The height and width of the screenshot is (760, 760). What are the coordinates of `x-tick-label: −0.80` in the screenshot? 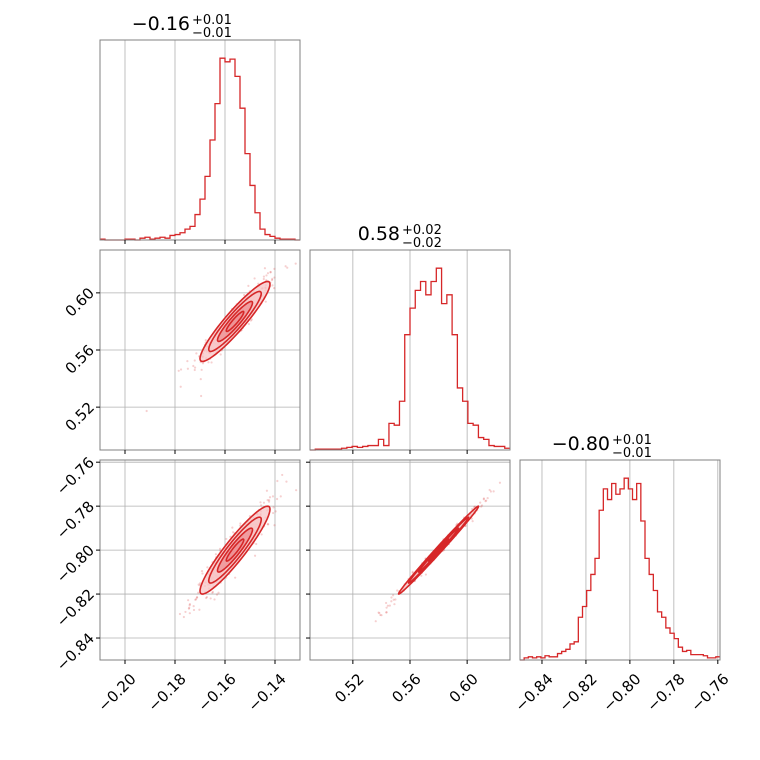 It's located at (621, 692).